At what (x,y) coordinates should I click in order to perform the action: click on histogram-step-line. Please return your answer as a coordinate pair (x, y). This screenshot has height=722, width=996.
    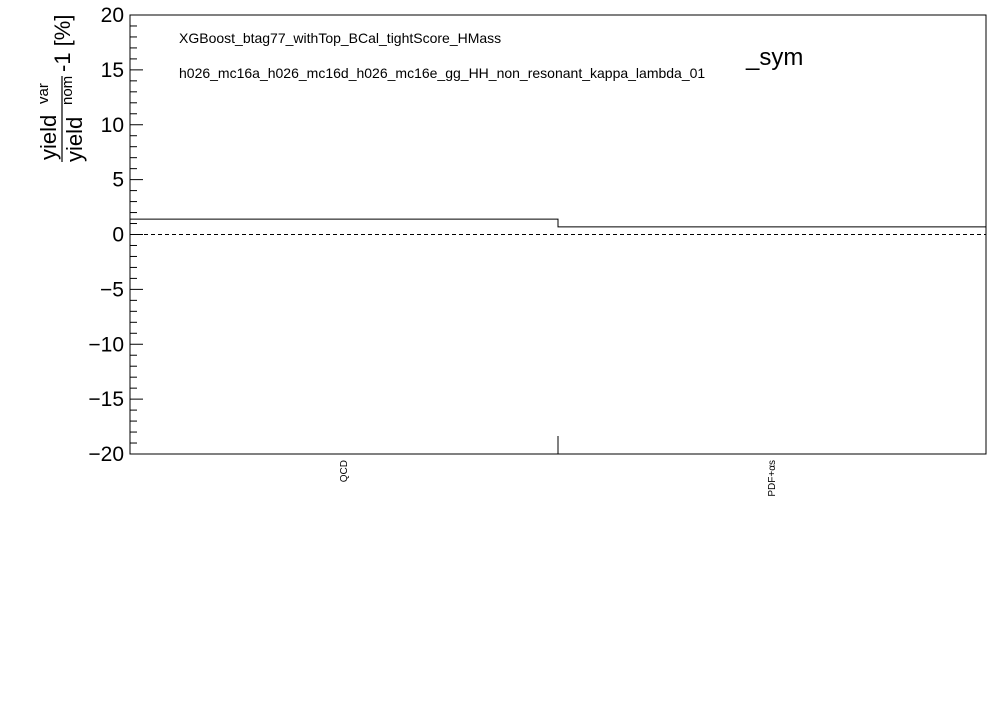
    Looking at the image, I should click on (558, 223).